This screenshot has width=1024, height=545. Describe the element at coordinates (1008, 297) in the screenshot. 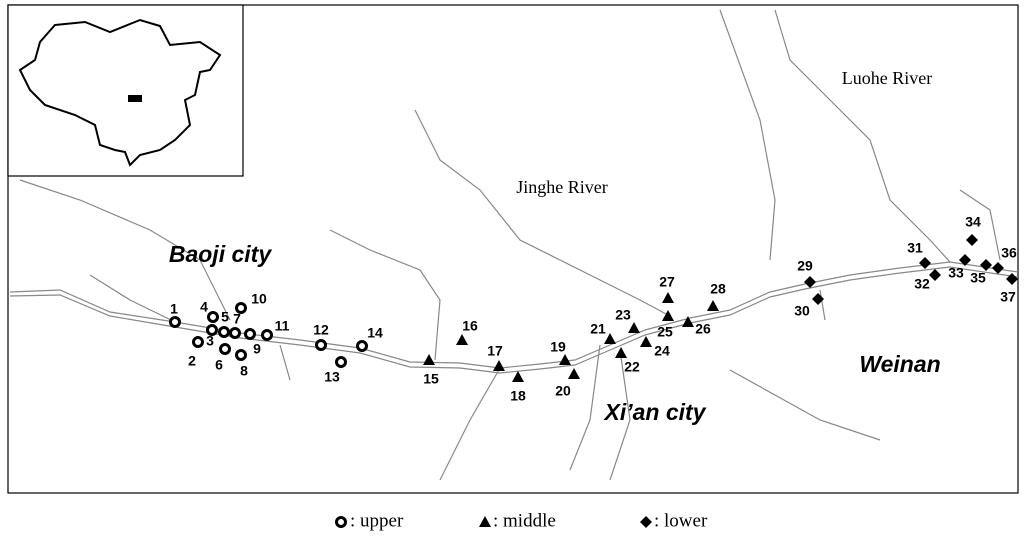

I see `site-label: 37` at that location.